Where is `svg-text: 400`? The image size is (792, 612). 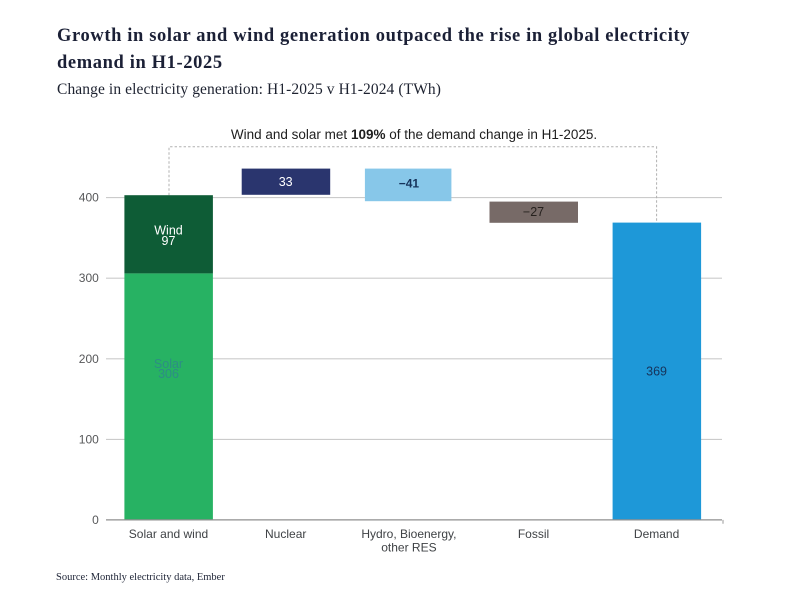 svg-text: 400 is located at coordinates (89, 198).